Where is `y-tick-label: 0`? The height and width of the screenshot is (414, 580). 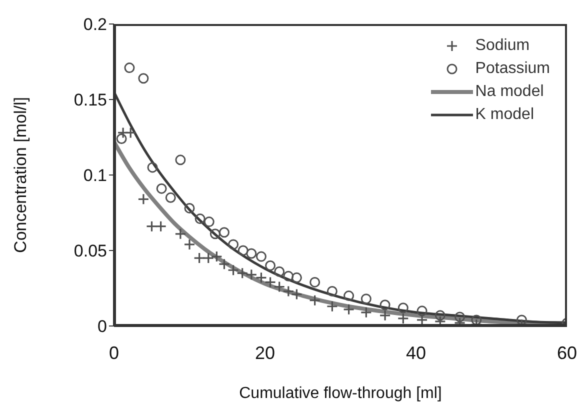 y-tick-label: 0 is located at coordinates (102, 326).